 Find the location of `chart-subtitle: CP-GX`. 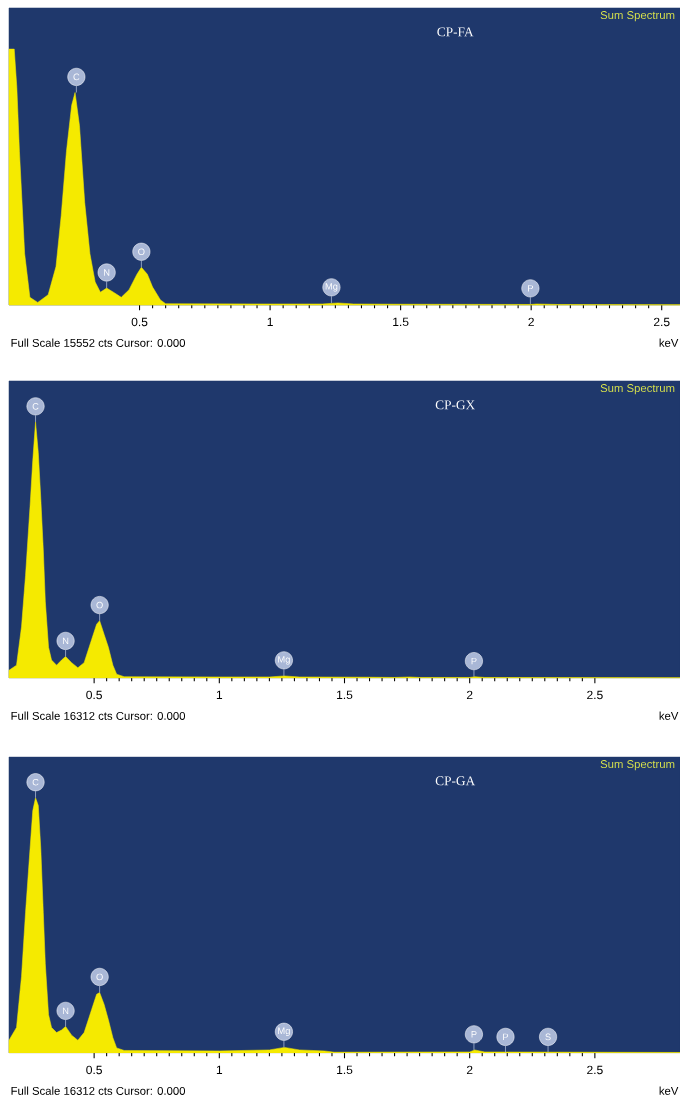

chart-subtitle: CP-GX is located at coordinates (455, 405).